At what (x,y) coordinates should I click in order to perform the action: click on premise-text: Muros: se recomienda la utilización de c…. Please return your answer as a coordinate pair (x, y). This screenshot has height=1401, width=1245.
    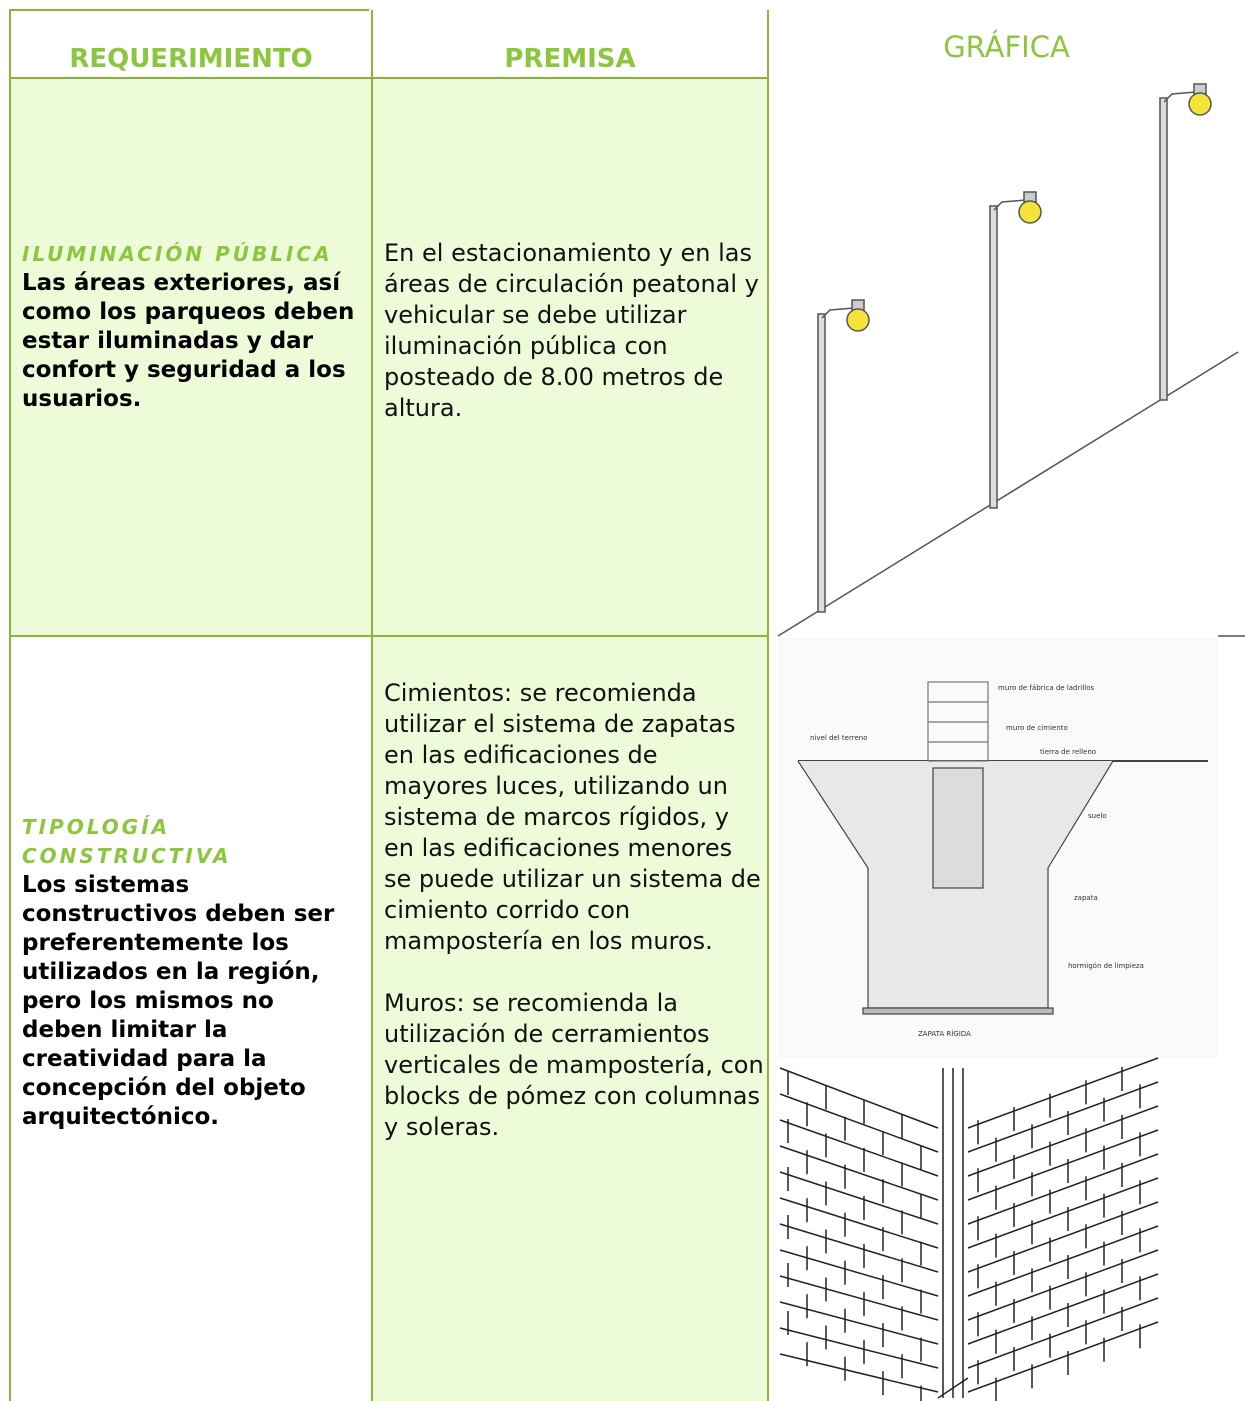
    Looking at the image, I should click on (574, 1065).